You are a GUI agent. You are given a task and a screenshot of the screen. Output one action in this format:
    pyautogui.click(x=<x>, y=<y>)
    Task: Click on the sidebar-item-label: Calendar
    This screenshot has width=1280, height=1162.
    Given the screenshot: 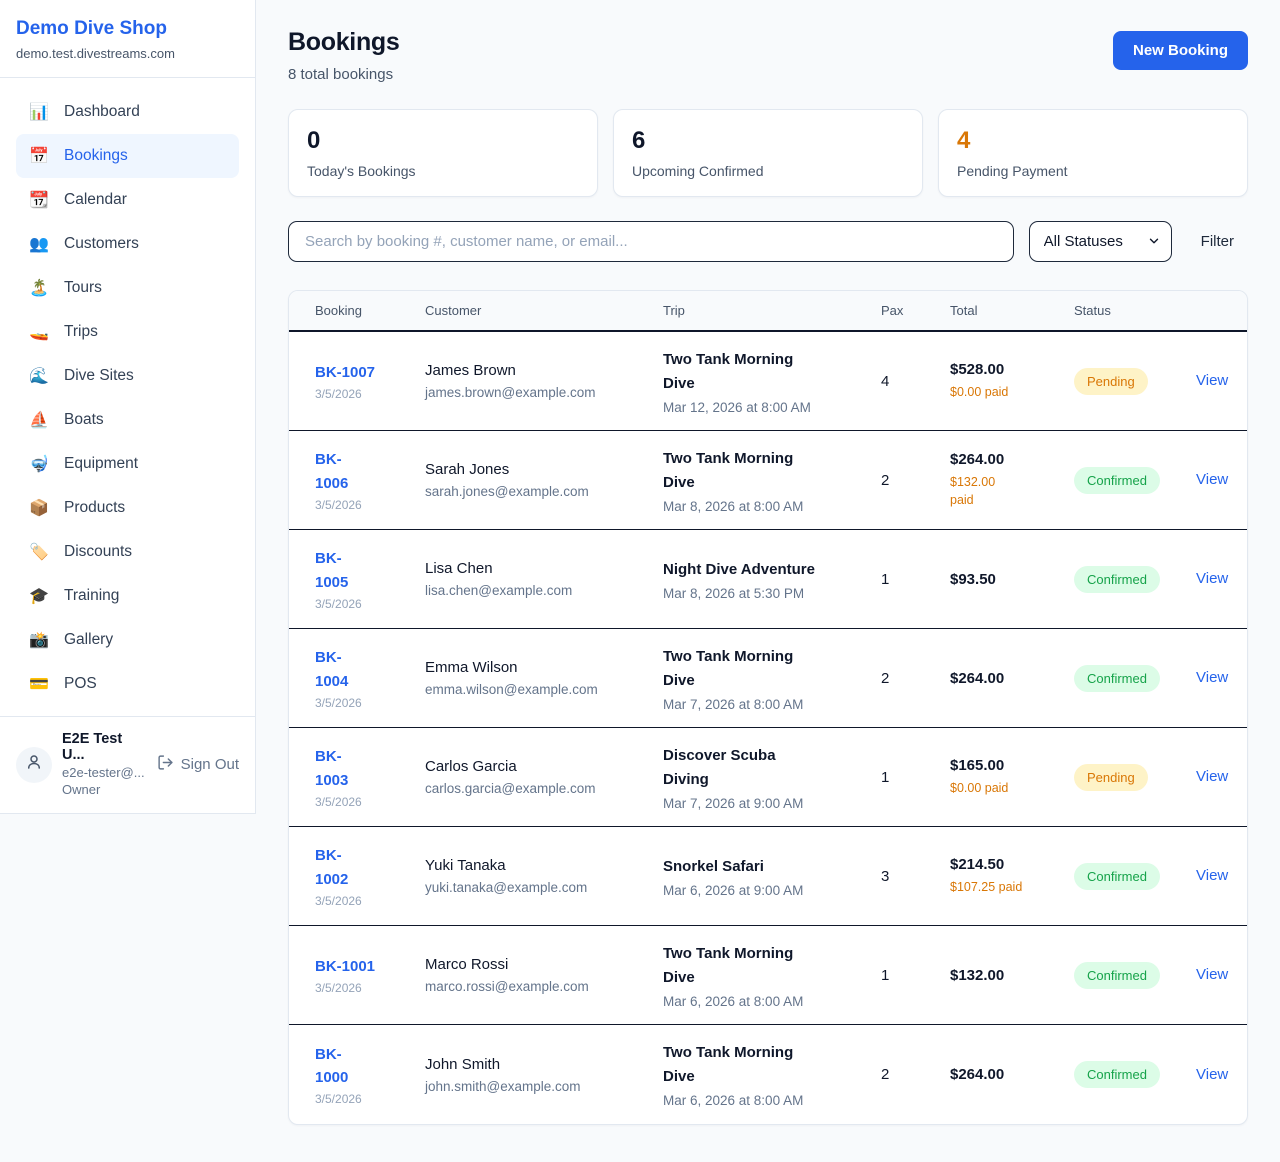 What is the action you would take?
    pyautogui.click(x=95, y=199)
    